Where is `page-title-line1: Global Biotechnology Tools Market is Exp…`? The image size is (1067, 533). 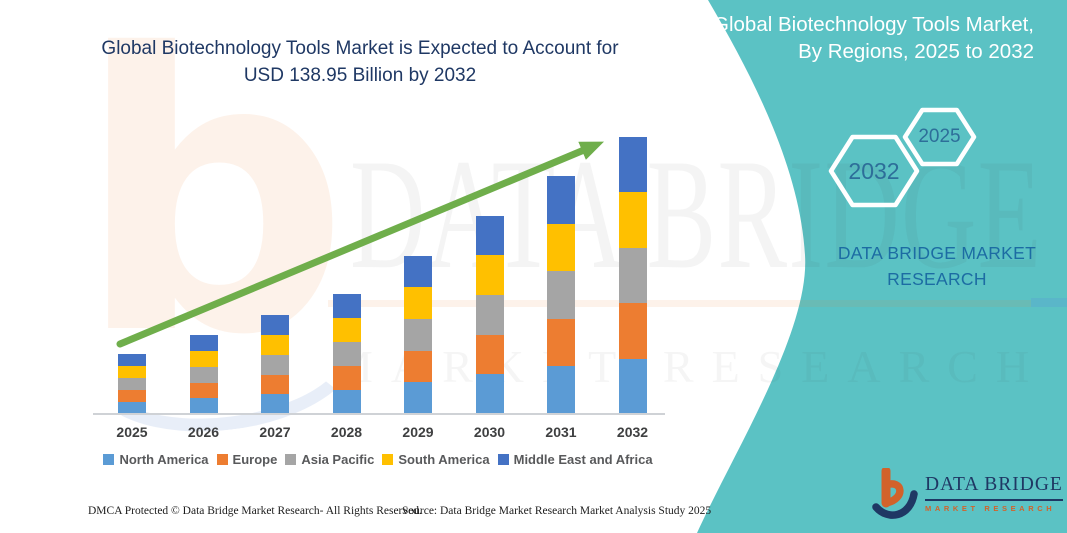 page-title-line1: Global Biotechnology Tools Market is Exp… is located at coordinates (360, 48).